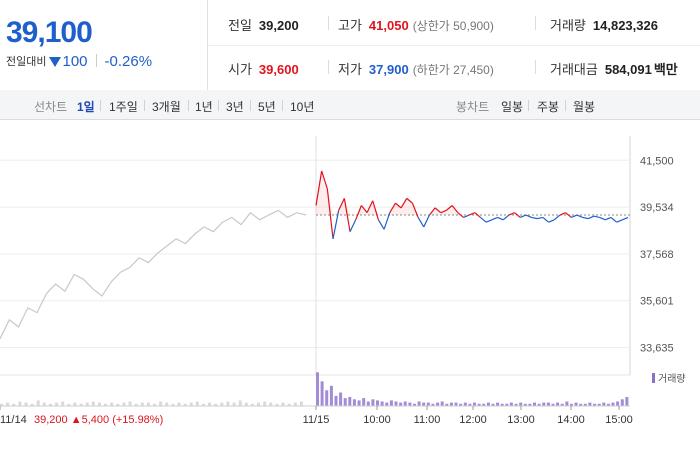  What do you see at coordinates (128, 61) in the screenshot?
I see `change-percent: -0.26%` at bounding box center [128, 61].